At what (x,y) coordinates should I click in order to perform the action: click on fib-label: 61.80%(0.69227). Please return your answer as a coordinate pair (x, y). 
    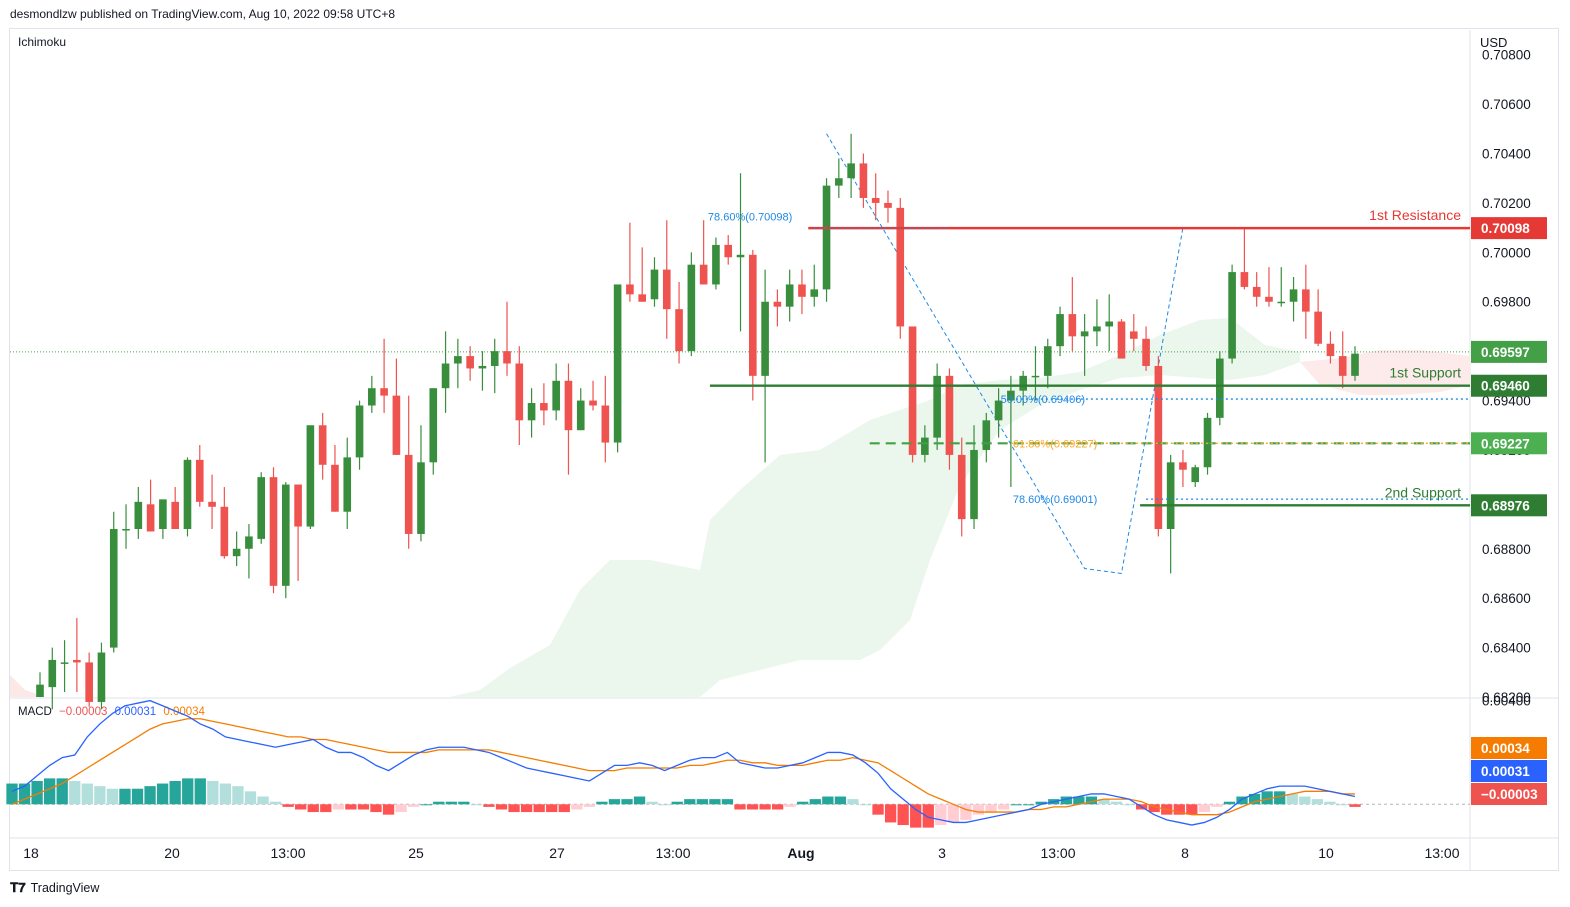
    Looking at the image, I should click on (1055, 444).